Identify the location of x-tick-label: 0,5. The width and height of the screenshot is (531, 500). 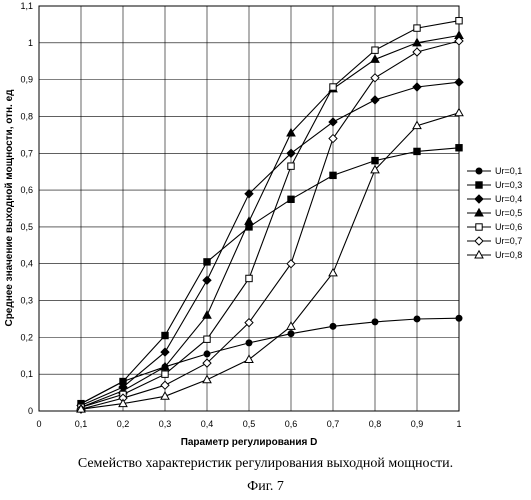
(249, 424).